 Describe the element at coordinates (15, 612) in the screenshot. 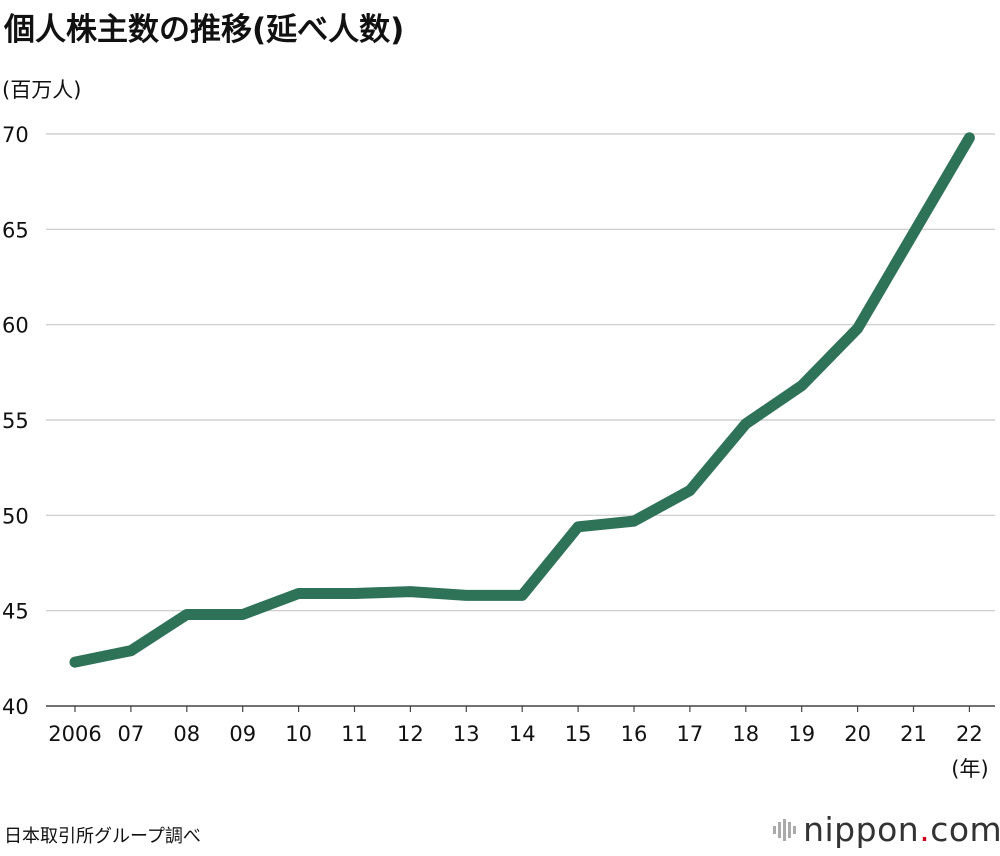

I see `y-tick-label: 45` at that location.